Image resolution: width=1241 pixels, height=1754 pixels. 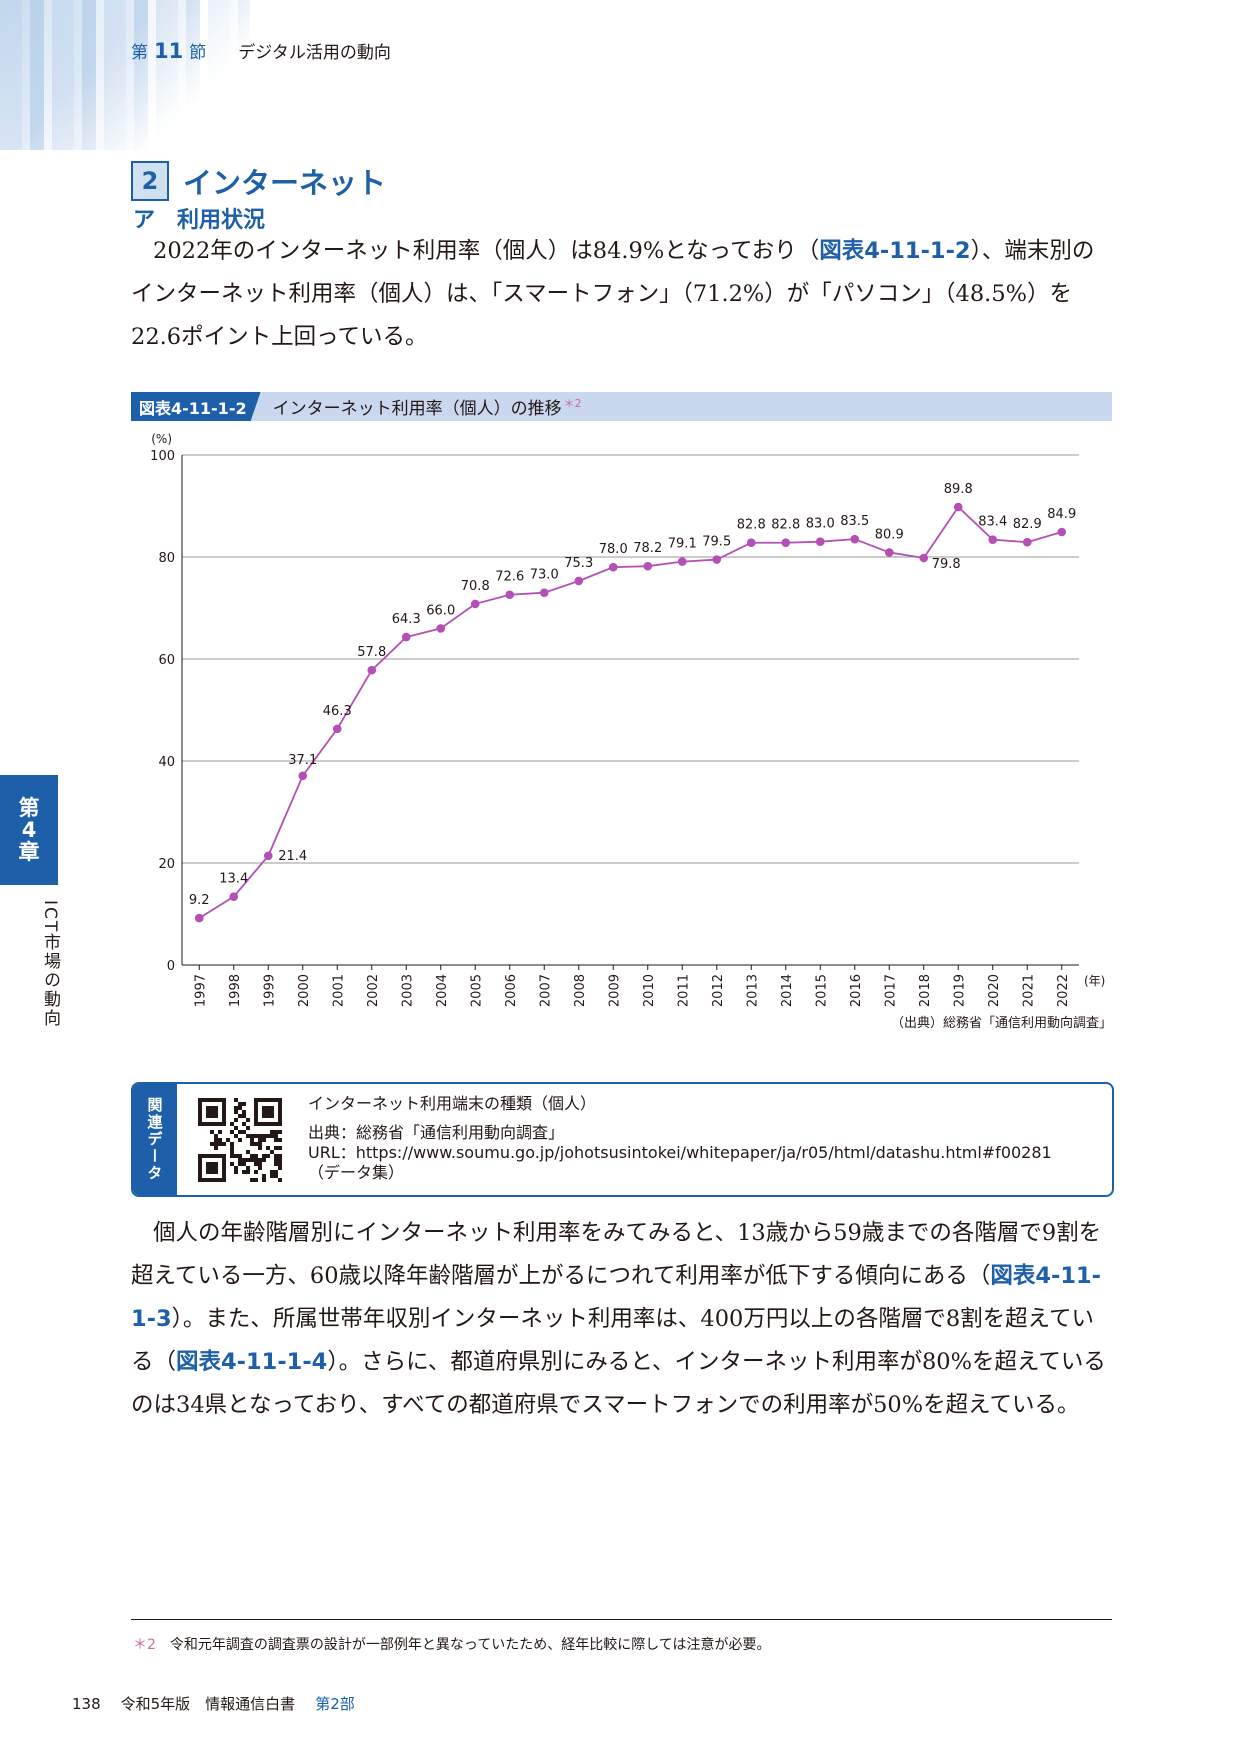 I want to click on data-label: 46.3, so click(x=337, y=711).